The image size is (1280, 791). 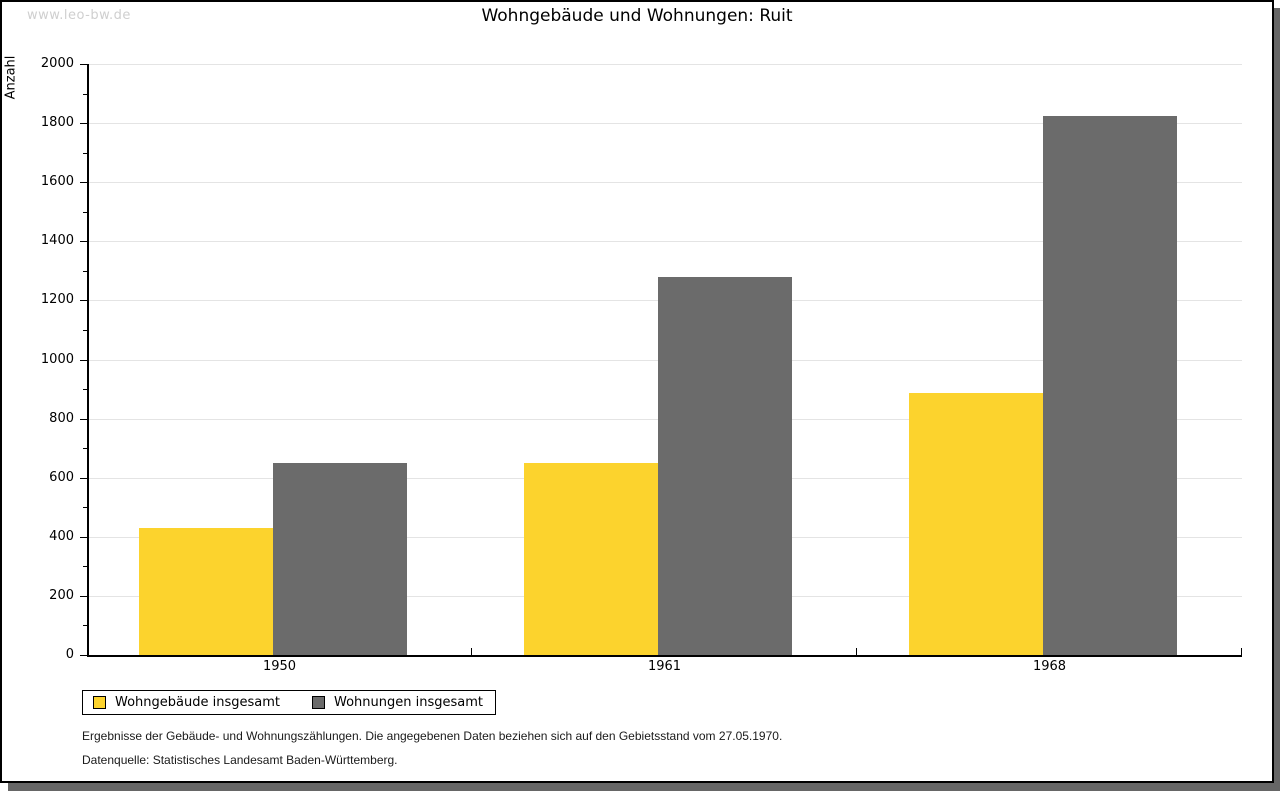 What do you see at coordinates (591, 558) in the screenshot?
I see `bar-wohngeb-ude-insgesamt-1961` at bounding box center [591, 558].